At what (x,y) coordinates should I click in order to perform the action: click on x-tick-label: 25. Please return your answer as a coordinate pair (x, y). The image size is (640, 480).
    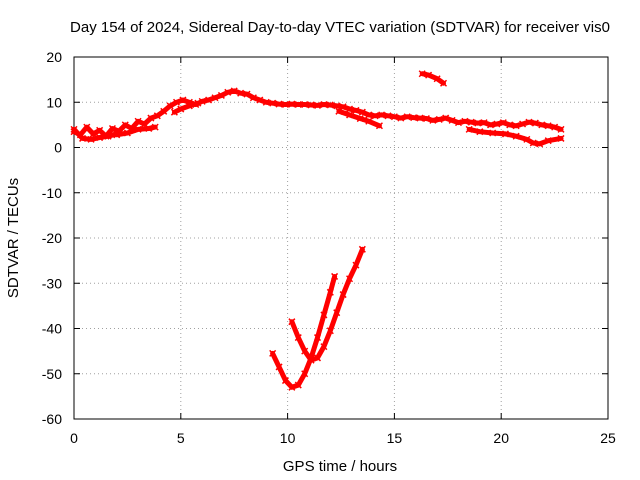
    Looking at the image, I should click on (608, 438).